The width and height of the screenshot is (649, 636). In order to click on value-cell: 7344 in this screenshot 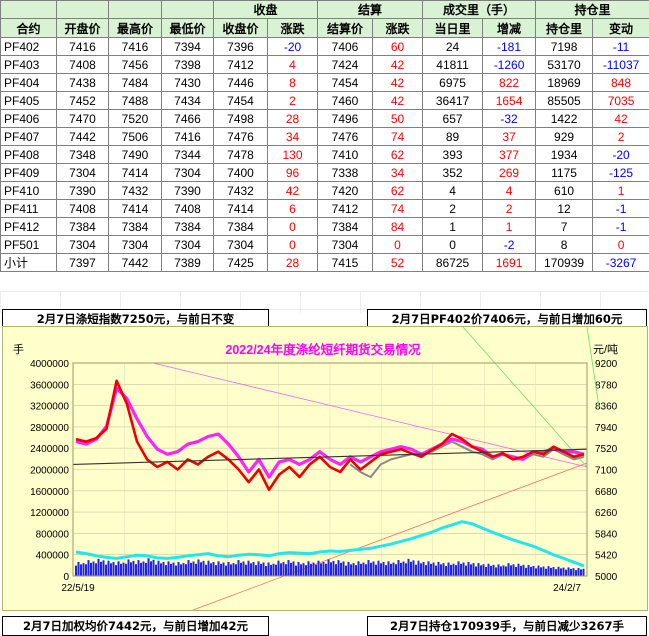, I will do `click(188, 155)`.